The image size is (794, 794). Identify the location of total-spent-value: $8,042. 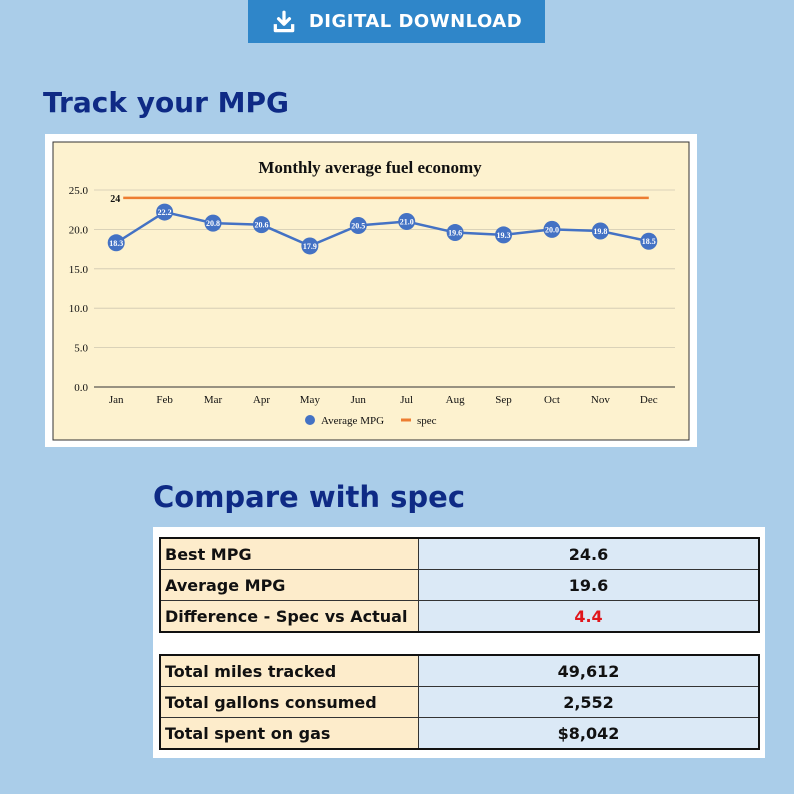
(589, 733).